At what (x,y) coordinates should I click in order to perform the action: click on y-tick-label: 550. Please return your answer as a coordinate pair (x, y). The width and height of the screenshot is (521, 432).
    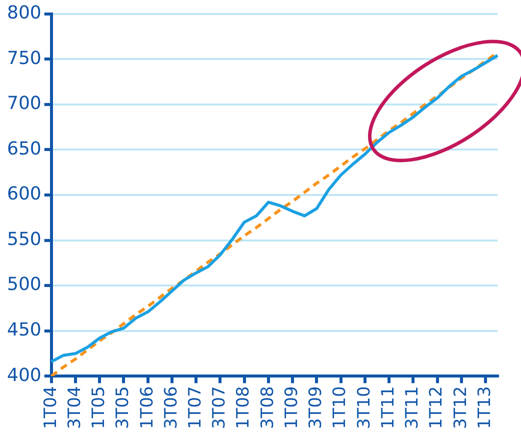
    Looking at the image, I should click on (24, 239).